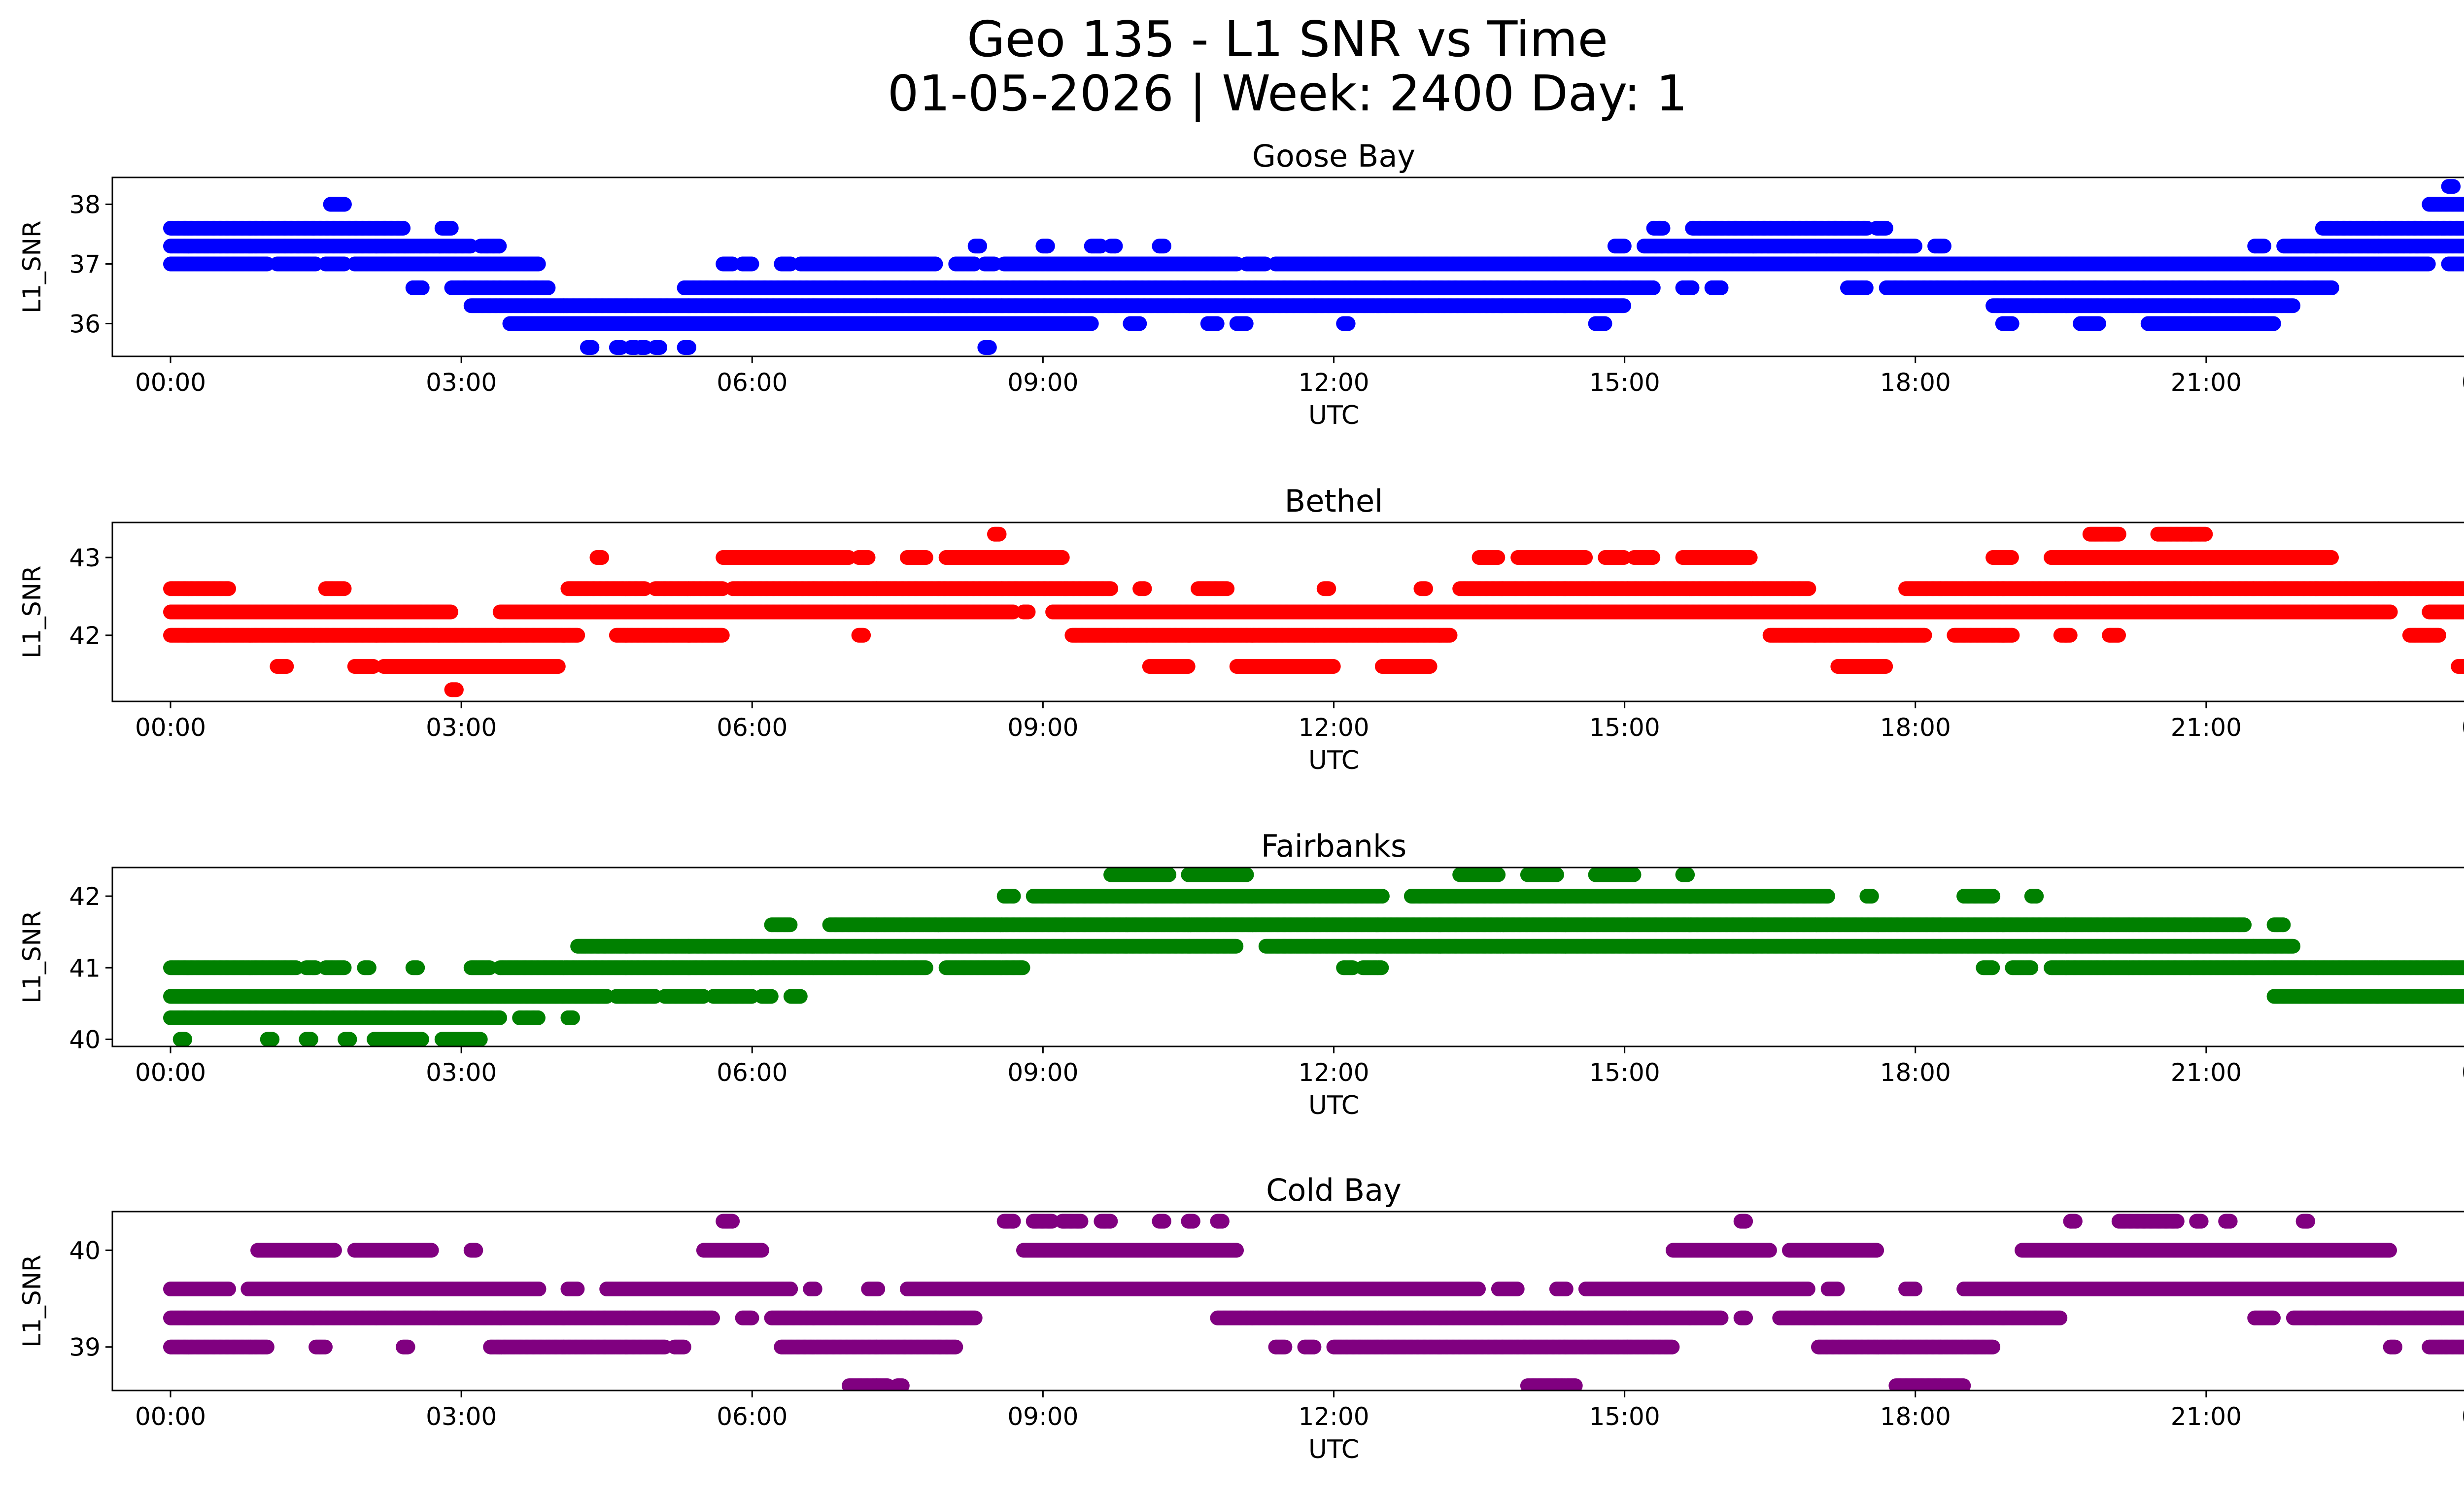 The width and height of the screenshot is (2464, 1495). Describe the element at coordinates (1232, 39) in the screenshot. I see `figure-title-line-1: Geo 135 - L1 SNR vs Time` at that location.